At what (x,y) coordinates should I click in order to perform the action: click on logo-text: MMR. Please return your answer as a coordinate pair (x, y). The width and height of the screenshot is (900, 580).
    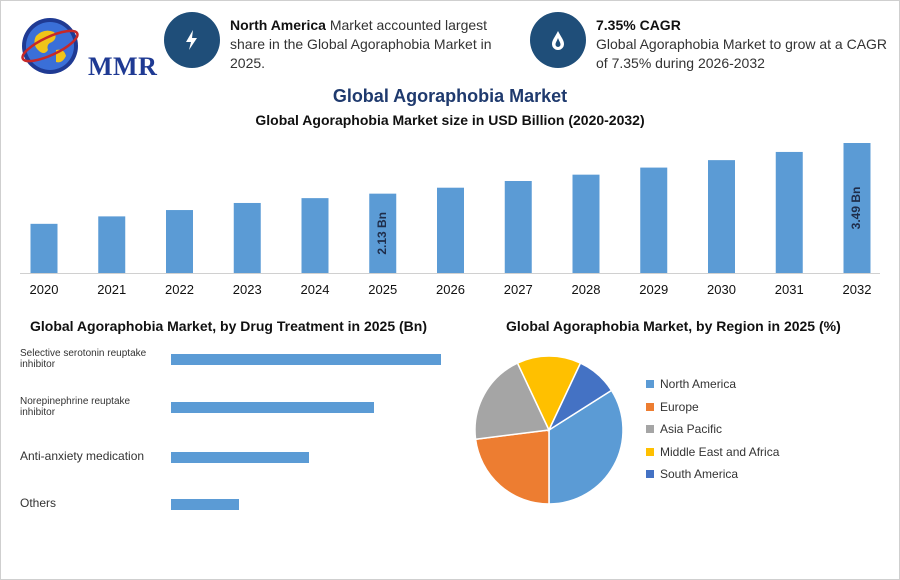
    Looking at the image, I should click on (123, 66).